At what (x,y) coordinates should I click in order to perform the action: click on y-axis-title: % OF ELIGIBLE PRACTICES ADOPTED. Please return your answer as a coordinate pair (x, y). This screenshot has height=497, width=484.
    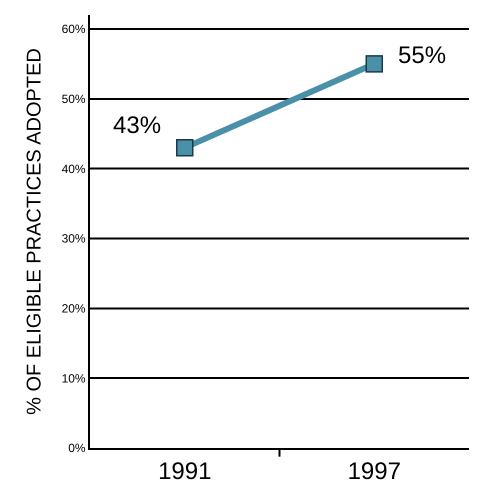
    Looking at the image, I should click on (35, 231).